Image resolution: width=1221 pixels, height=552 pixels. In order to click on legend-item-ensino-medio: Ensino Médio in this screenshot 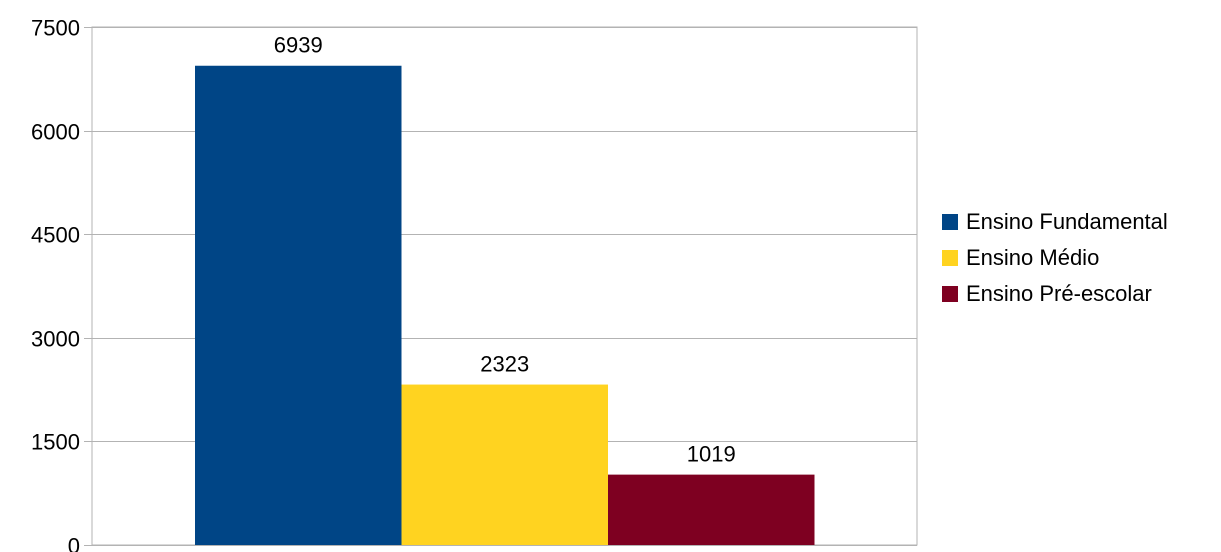, I will do `click(1055, 258)`.